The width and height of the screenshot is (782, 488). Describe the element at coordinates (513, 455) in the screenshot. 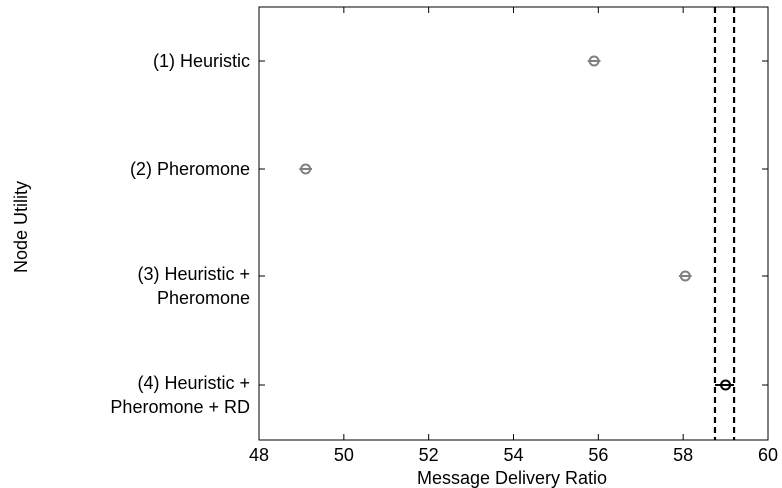

I see `x-tick-label: 54` at that location.